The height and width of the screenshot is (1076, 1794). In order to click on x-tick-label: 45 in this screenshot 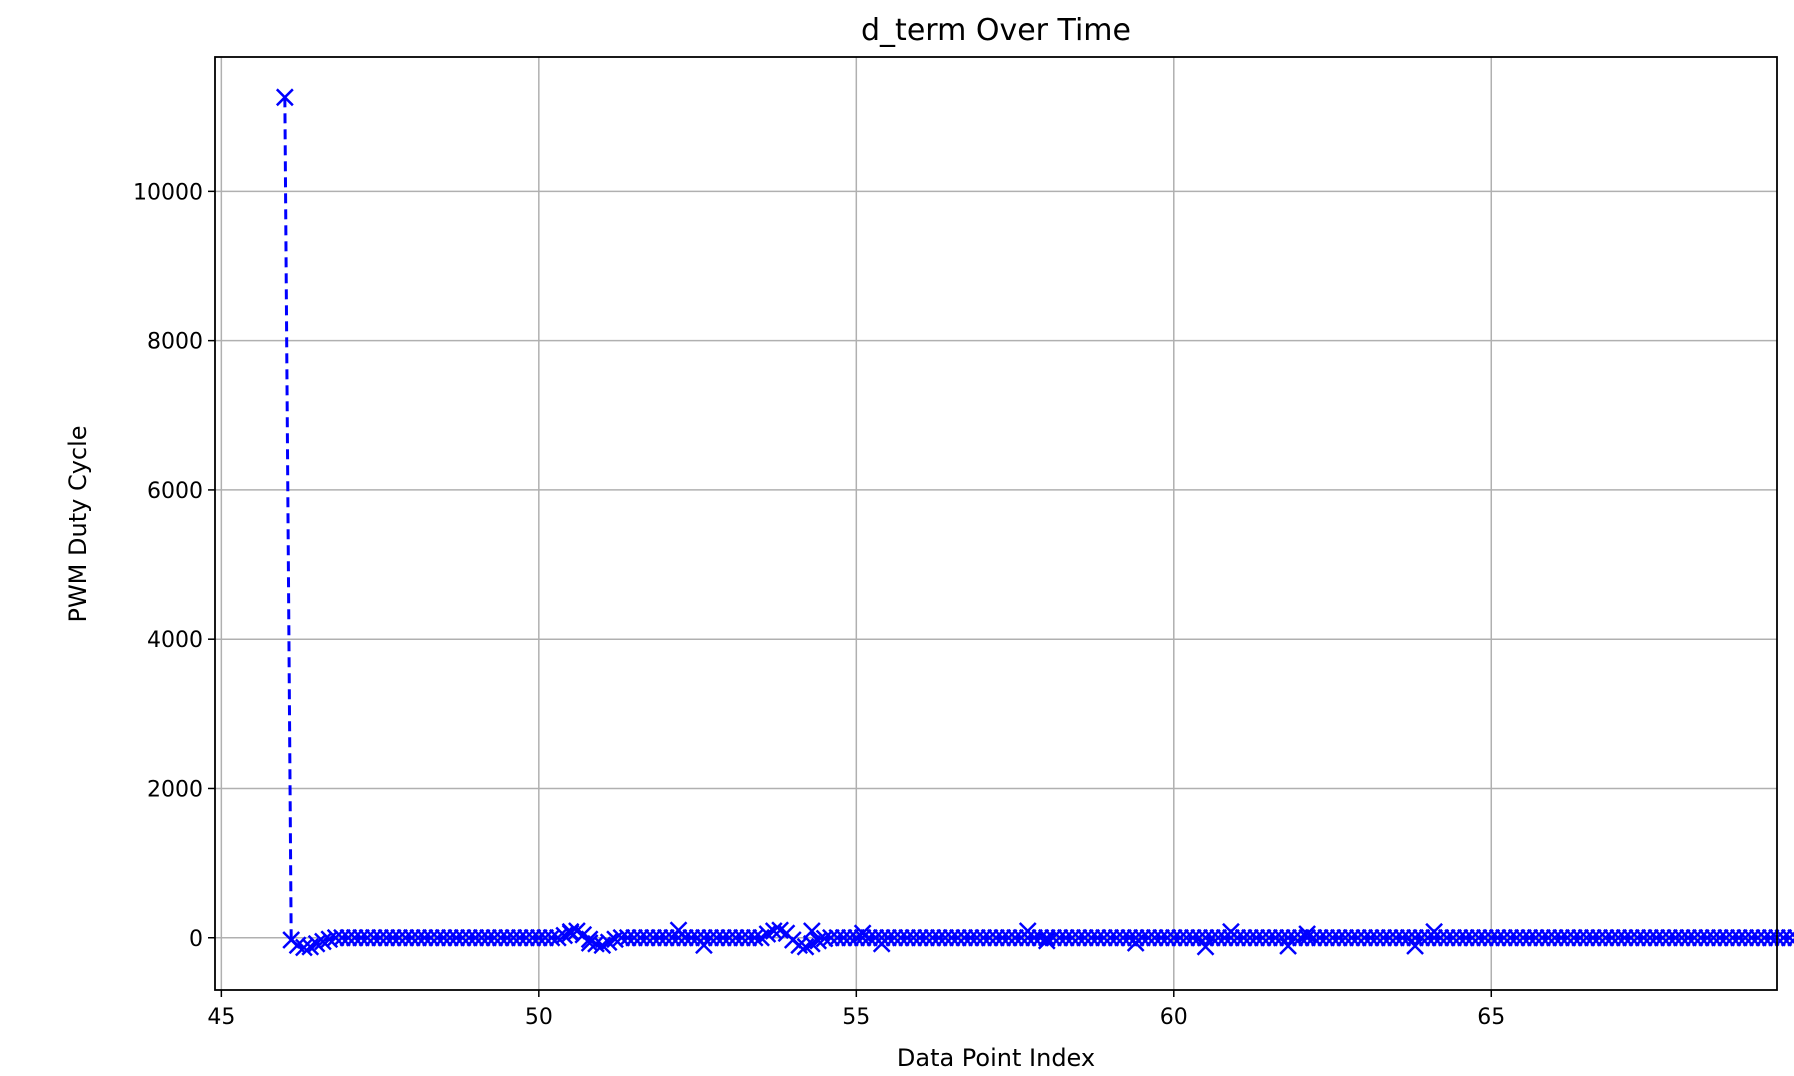, I will do `click(221, 1017)`.